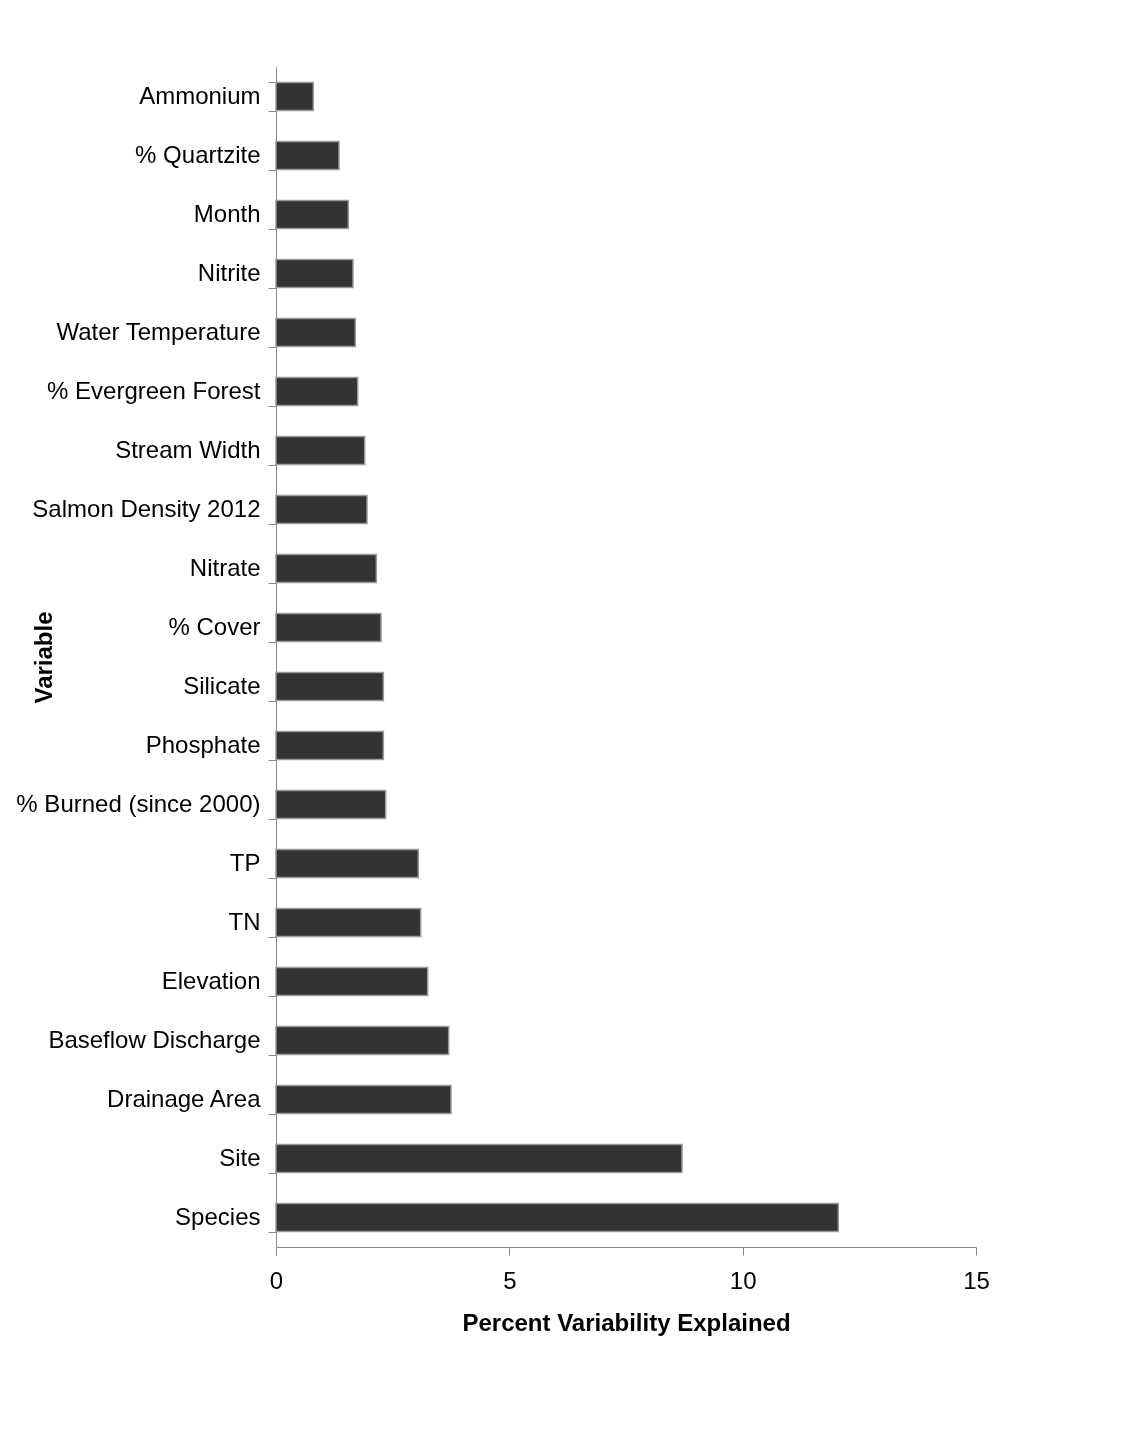 Image resolution: width=1148 pixels, height=1439 pixels. What do you see at coordinates (240, 1157) in the screenshot?
I see `y-tick-label: Site` at bounding box center [240, 1157].